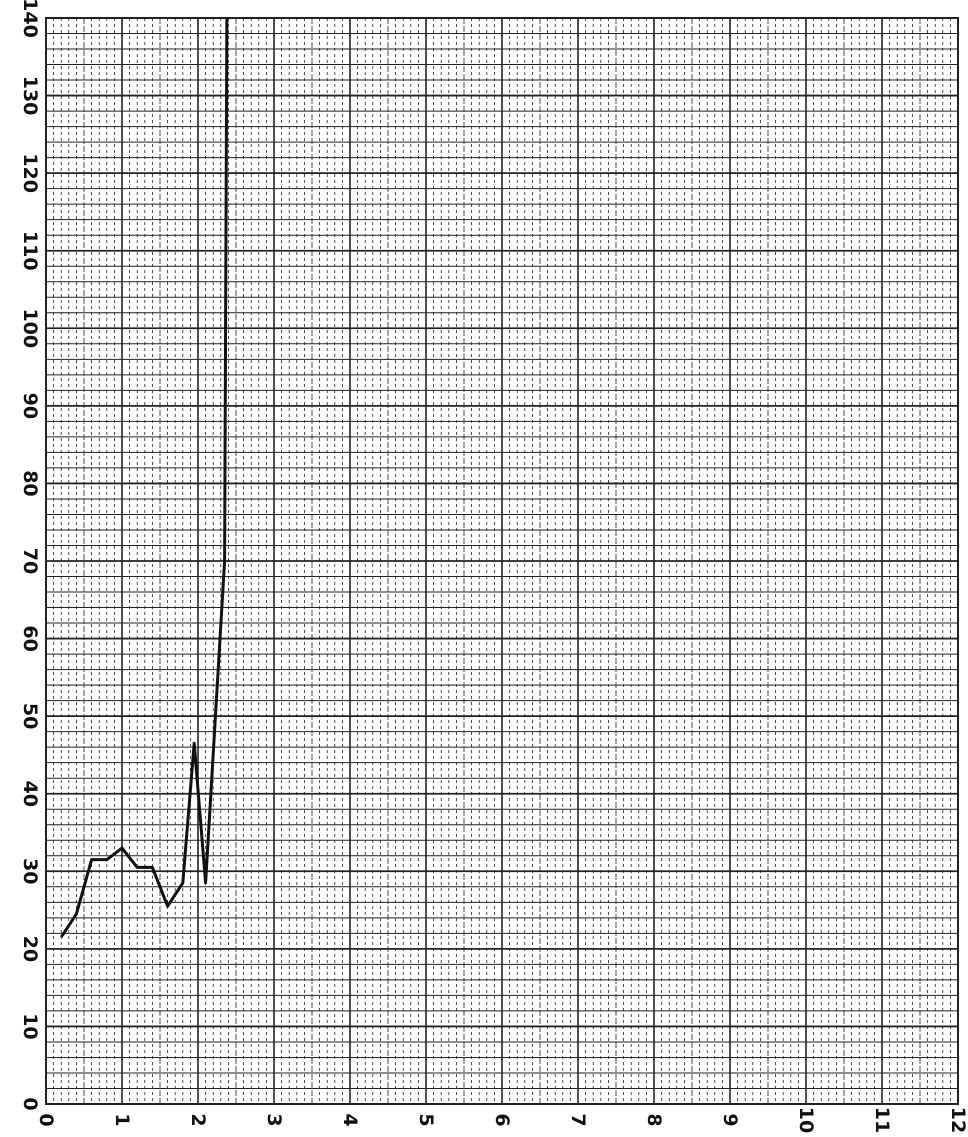  Describe the element at coordinates (30, 483) in the screenshot. I see `y-tick-label: 80` at that location.